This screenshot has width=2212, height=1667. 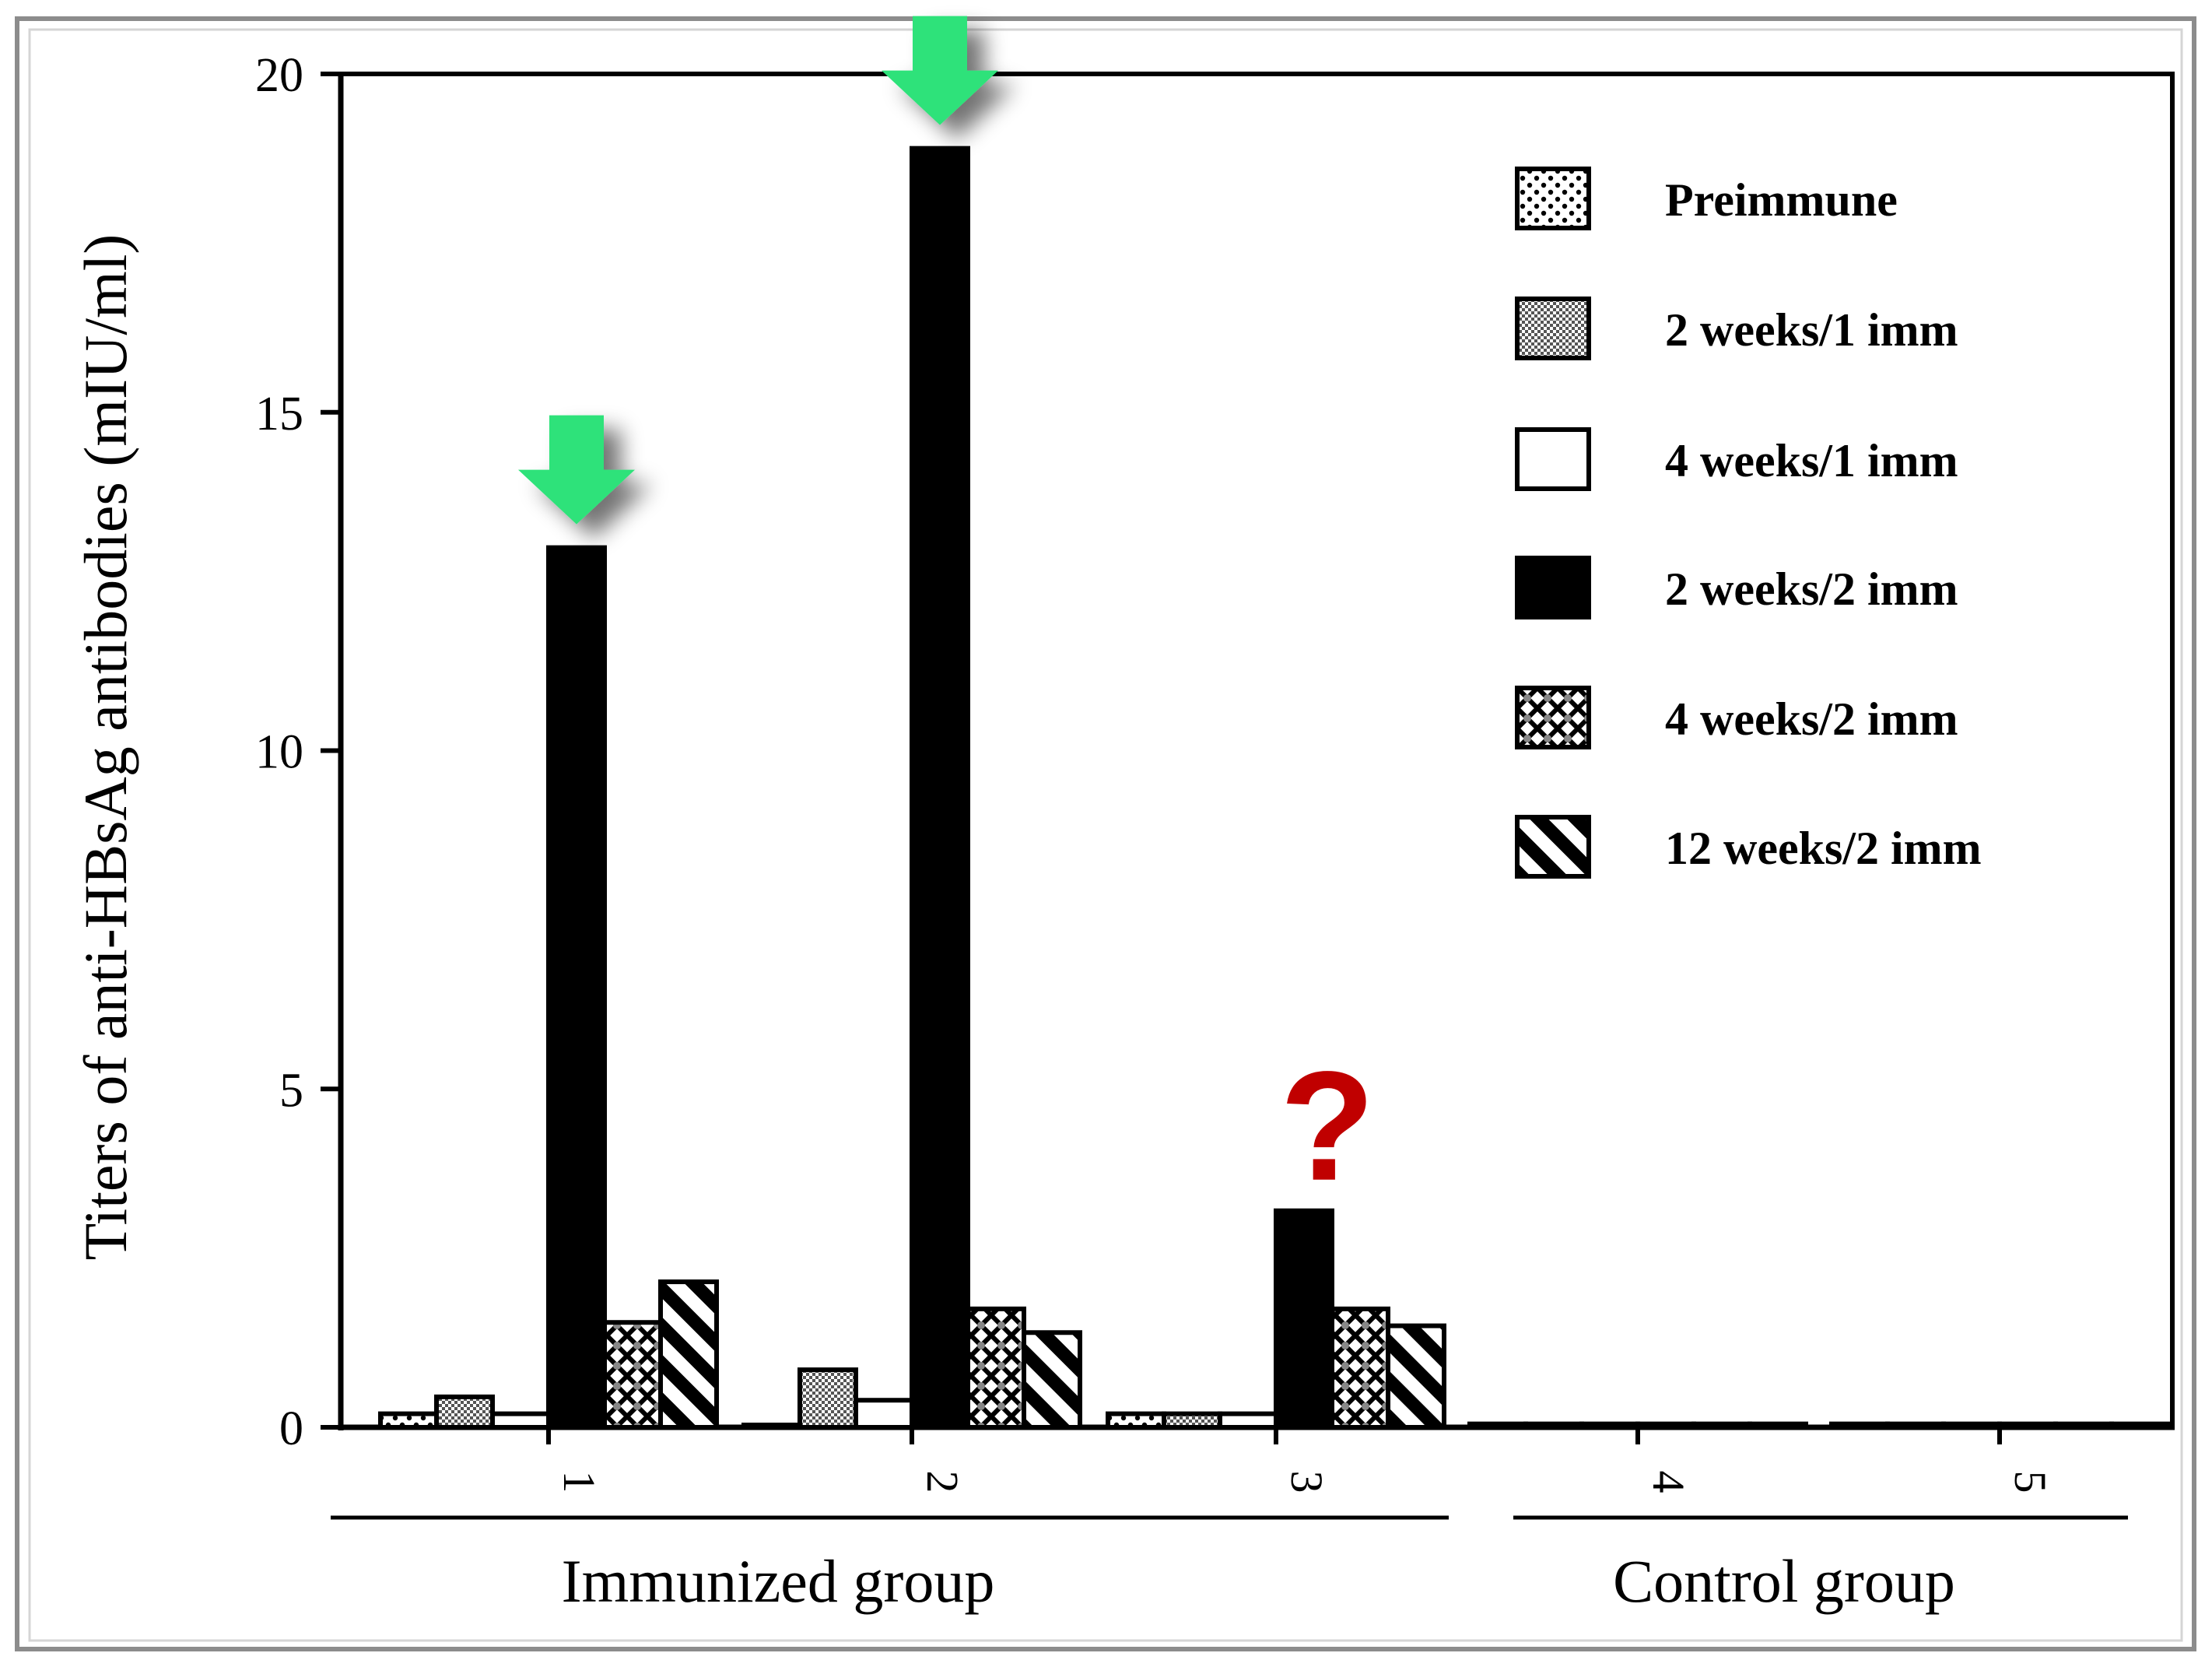 I want to click on question-mark-annotation: ?, so click(x=1328, y=1126).